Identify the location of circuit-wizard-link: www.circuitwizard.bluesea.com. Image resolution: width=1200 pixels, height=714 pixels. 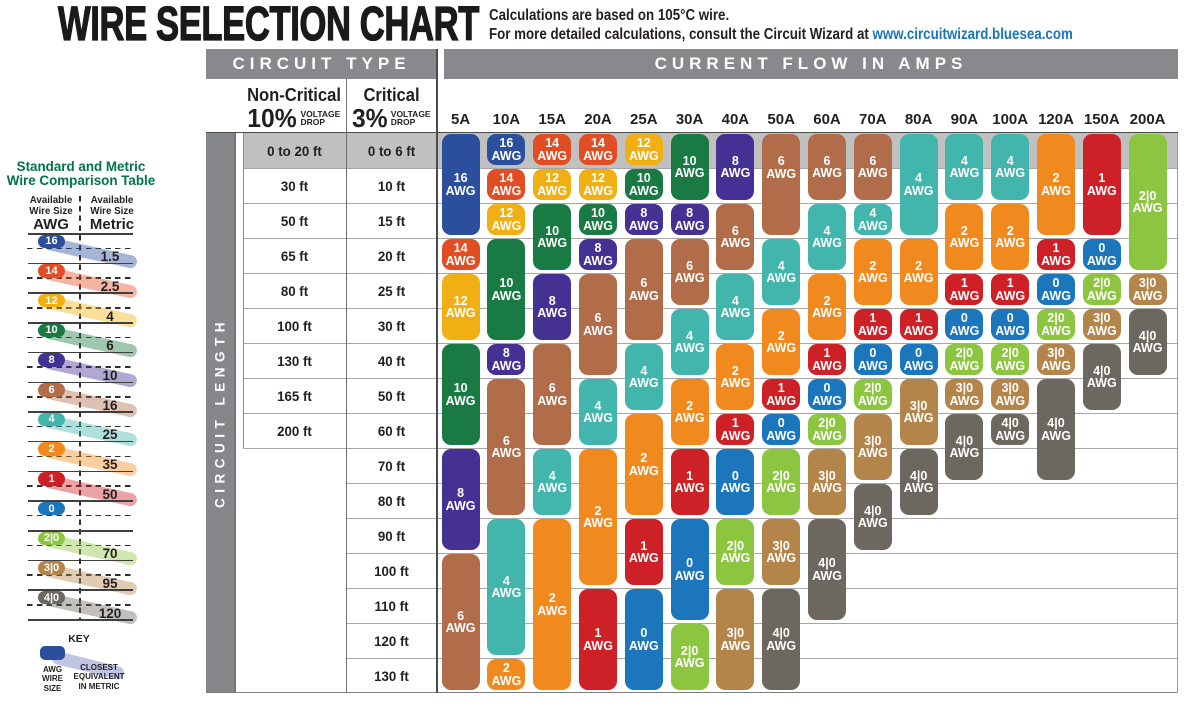
(972, 34).